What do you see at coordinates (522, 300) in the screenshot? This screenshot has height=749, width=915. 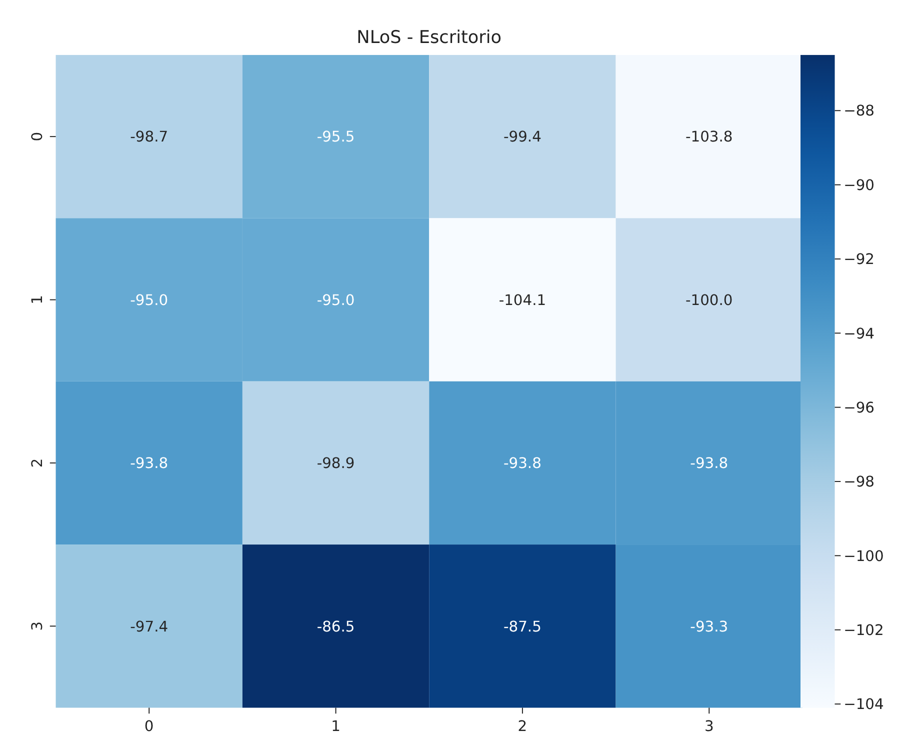 I see `data-label: -104.1` at bounding box center [522, 300].